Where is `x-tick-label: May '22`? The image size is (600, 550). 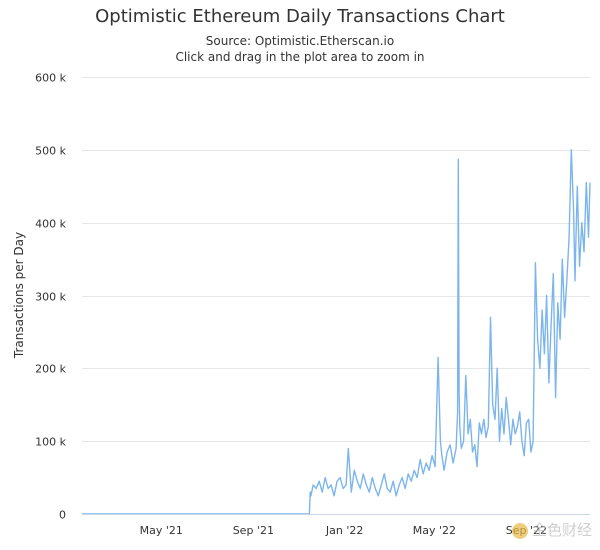 x-tick-label: May '22 is located at coordinates (434, 530).